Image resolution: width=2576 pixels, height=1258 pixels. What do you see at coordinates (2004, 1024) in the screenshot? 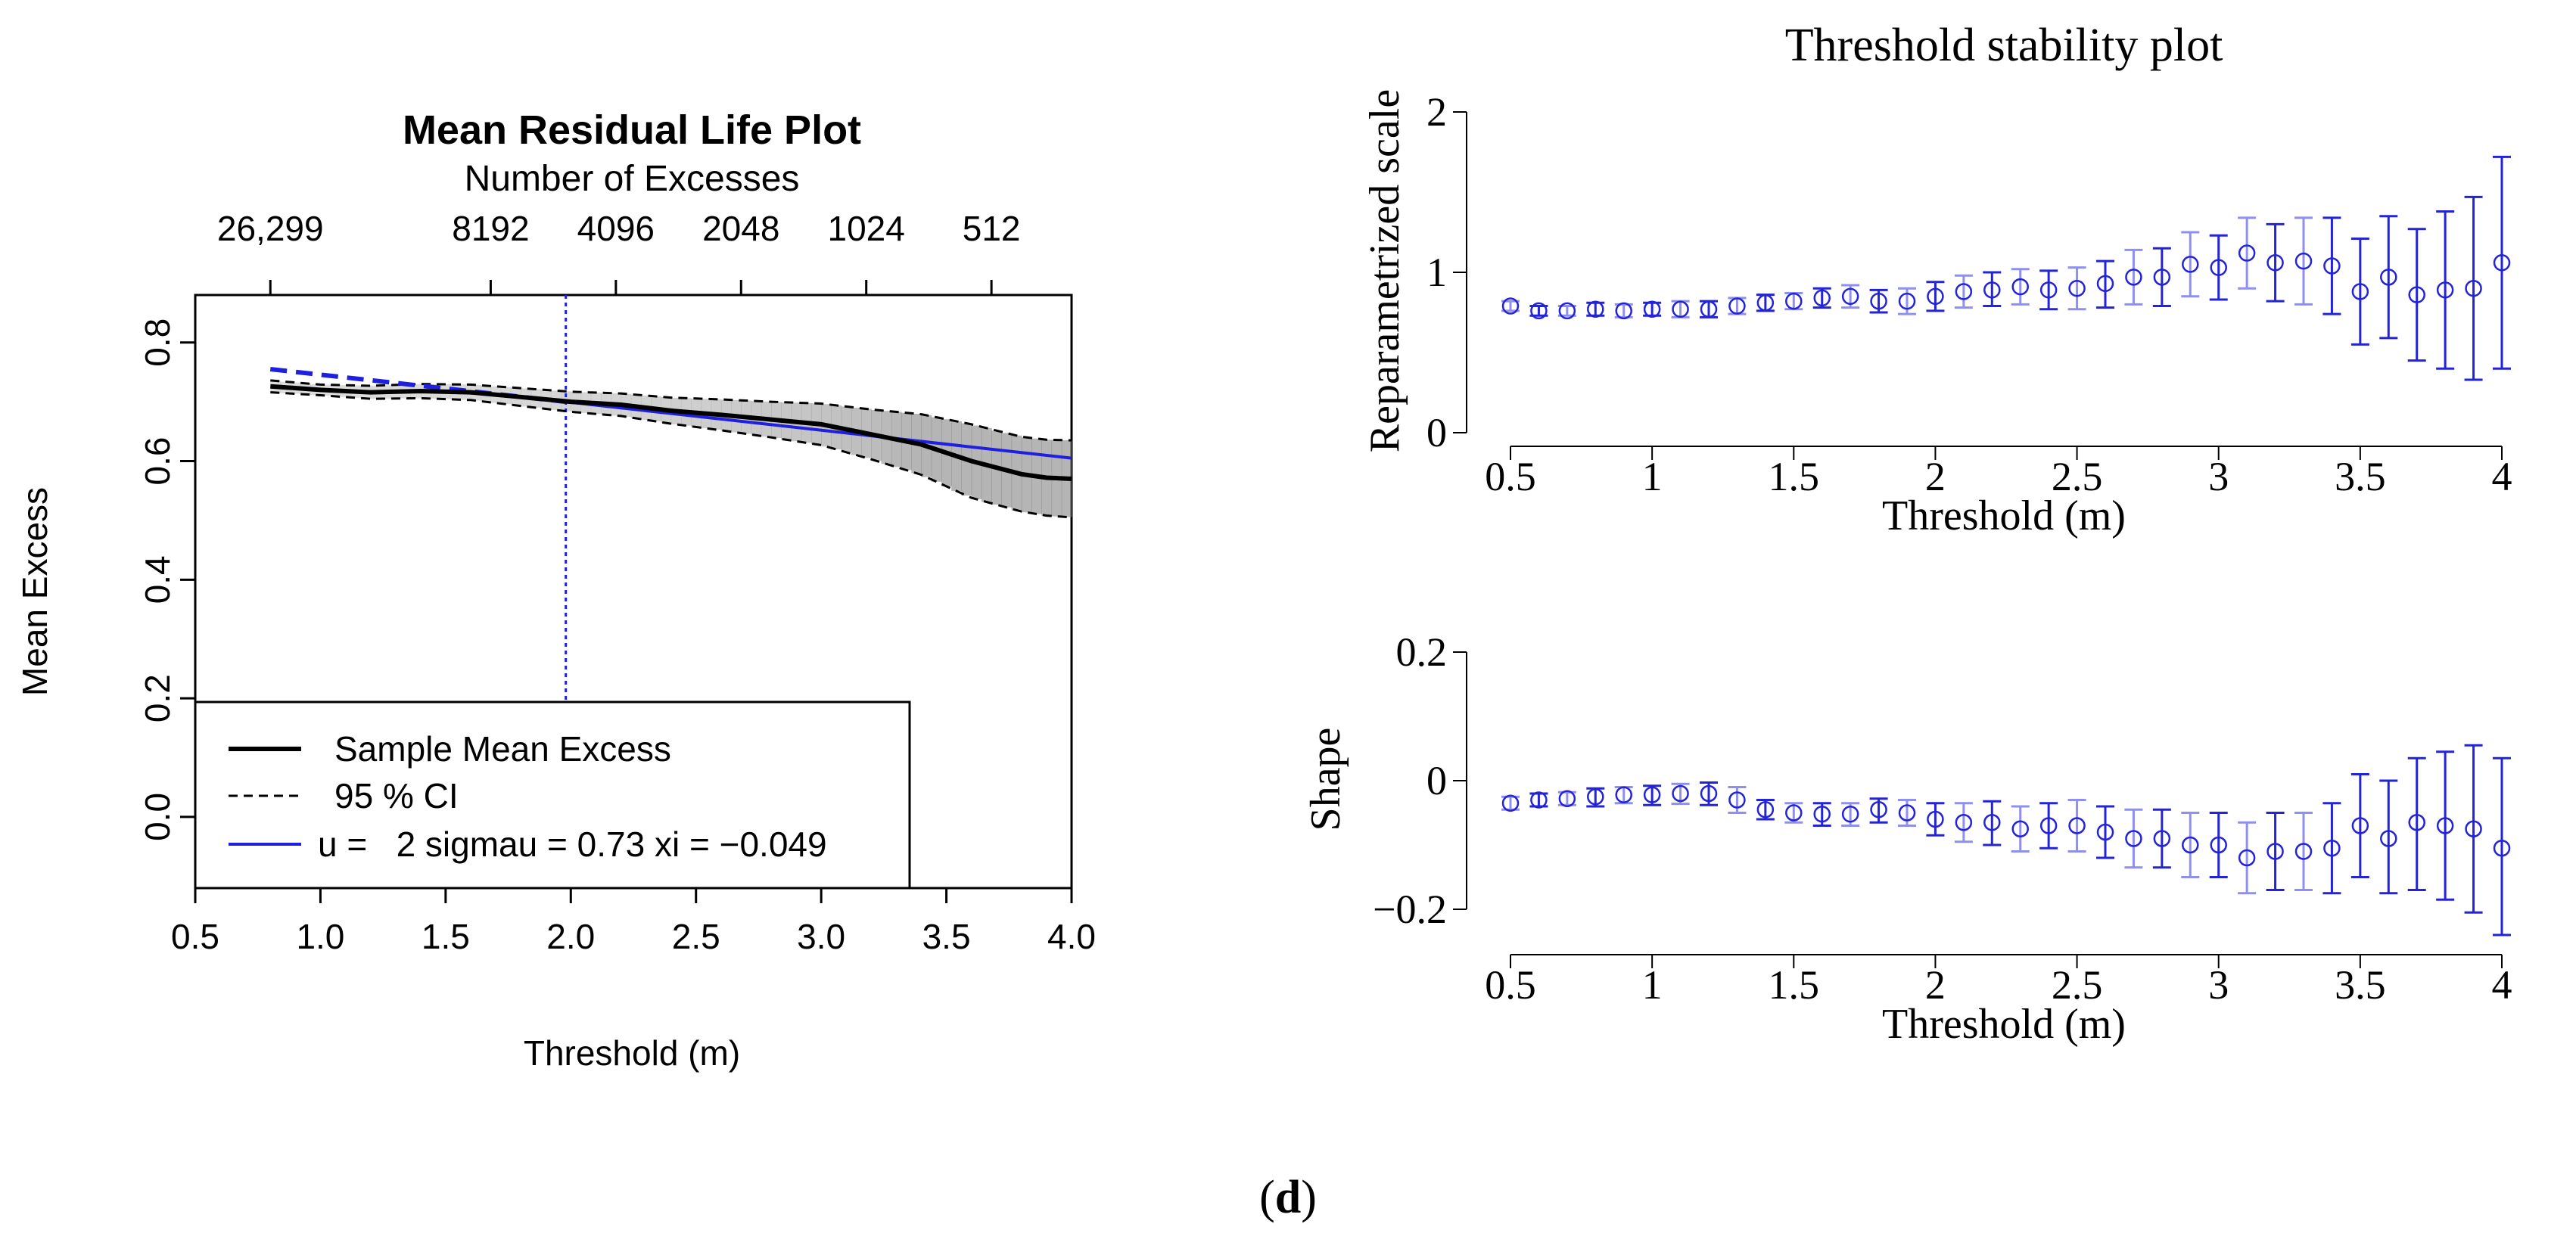
I see `tsp-shape-x-label: Threshold (m)` at bounding box center [2004, 1024].